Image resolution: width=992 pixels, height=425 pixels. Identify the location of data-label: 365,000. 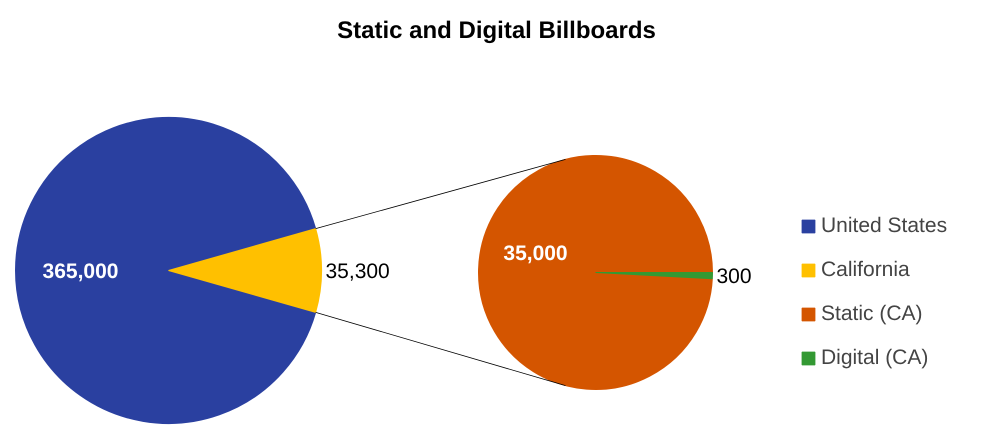
(80, 271).